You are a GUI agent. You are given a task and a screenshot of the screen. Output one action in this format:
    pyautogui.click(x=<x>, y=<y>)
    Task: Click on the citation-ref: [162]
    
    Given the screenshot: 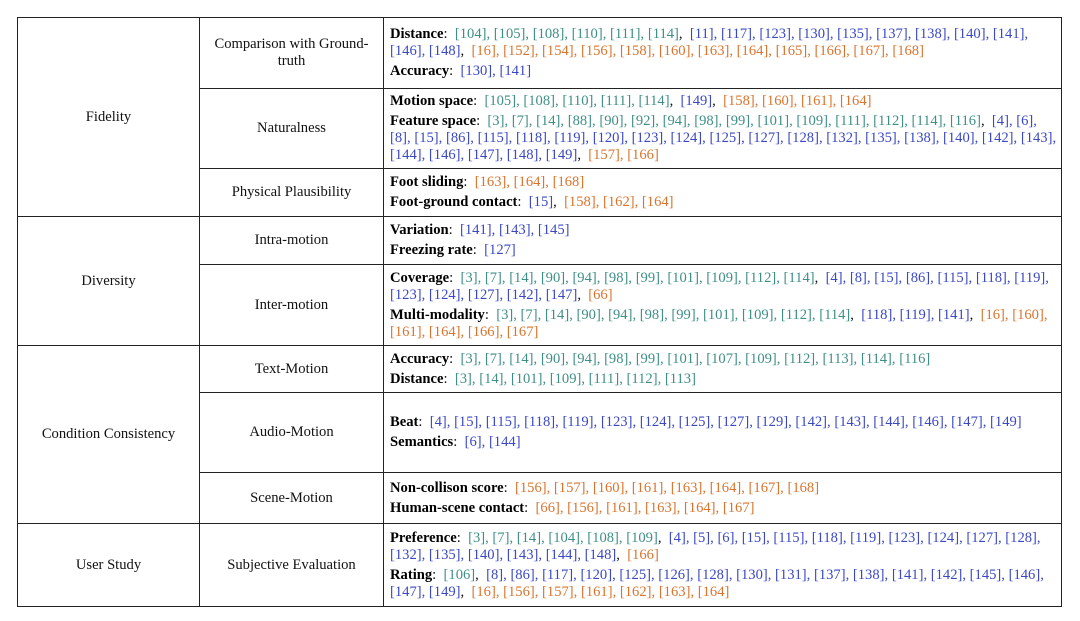 What is the action you would take?
    pyautogui.click(x=618, y=202)
    